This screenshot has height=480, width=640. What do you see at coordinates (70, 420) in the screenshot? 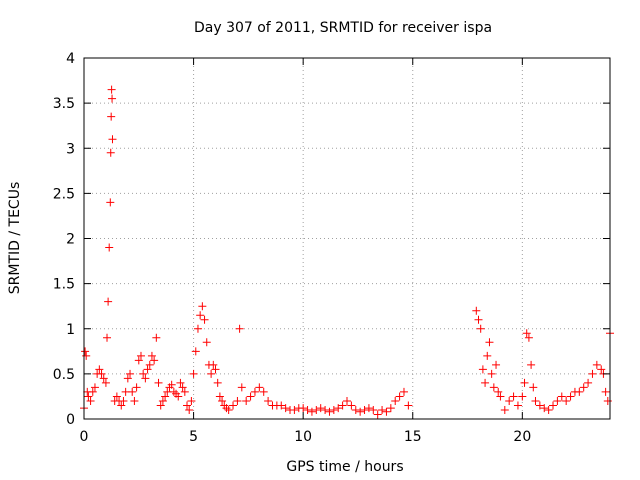
I see `y-tick-label: 0` at bounding box center [70, 420].